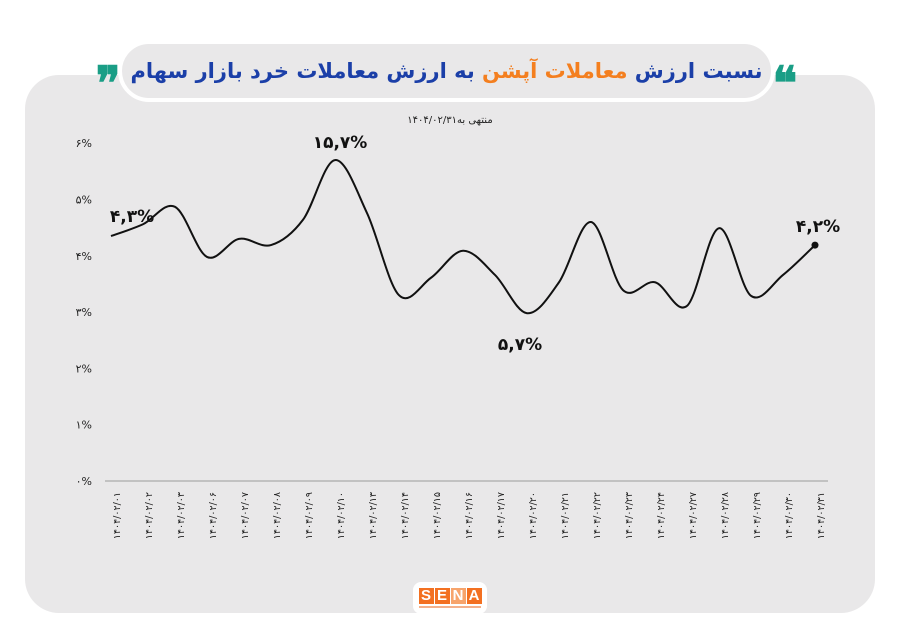 Image resolution: width=900 pixels, height=636 pixels. What do you see at coordinates (245, 515) in the screenshot?
I see `x-tick-label: ۱۴۰۴/۰۲/۰۷` at bounding box center [245, 515].